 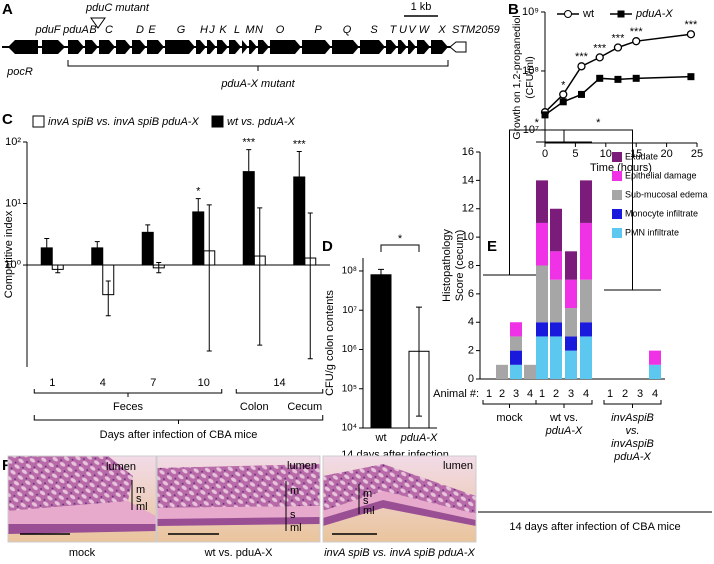 What do you see at coordinates (318, 30) in the screenshot?
I see `gene-label: P` at bounding box center [318, 30].